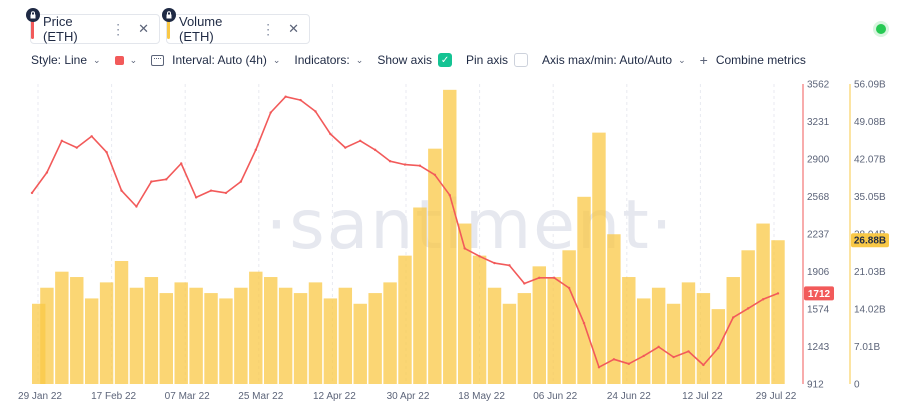 This screenshot has height=413, width=900. What do you see at coordinates (219, 60) in the screenshot?
I see `interval-label: Interval: Auto (4h)` at bounding box center [219, 60].